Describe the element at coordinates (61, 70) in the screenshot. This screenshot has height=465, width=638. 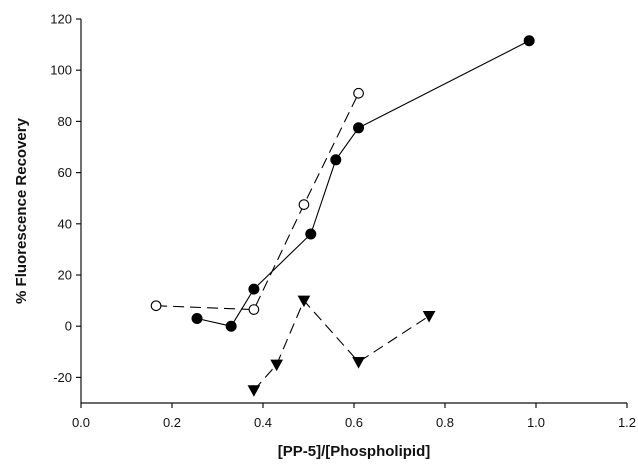
I see `y-tick-label: 100` at that location.